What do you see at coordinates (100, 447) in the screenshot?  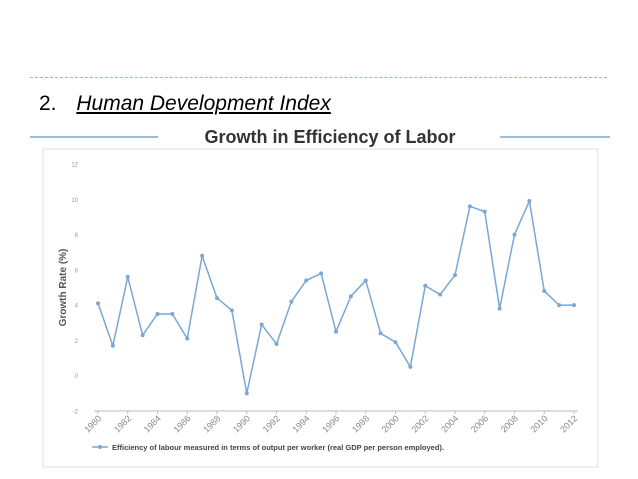 I see `legend-swatch-dot` at bounding box center [100, 447].